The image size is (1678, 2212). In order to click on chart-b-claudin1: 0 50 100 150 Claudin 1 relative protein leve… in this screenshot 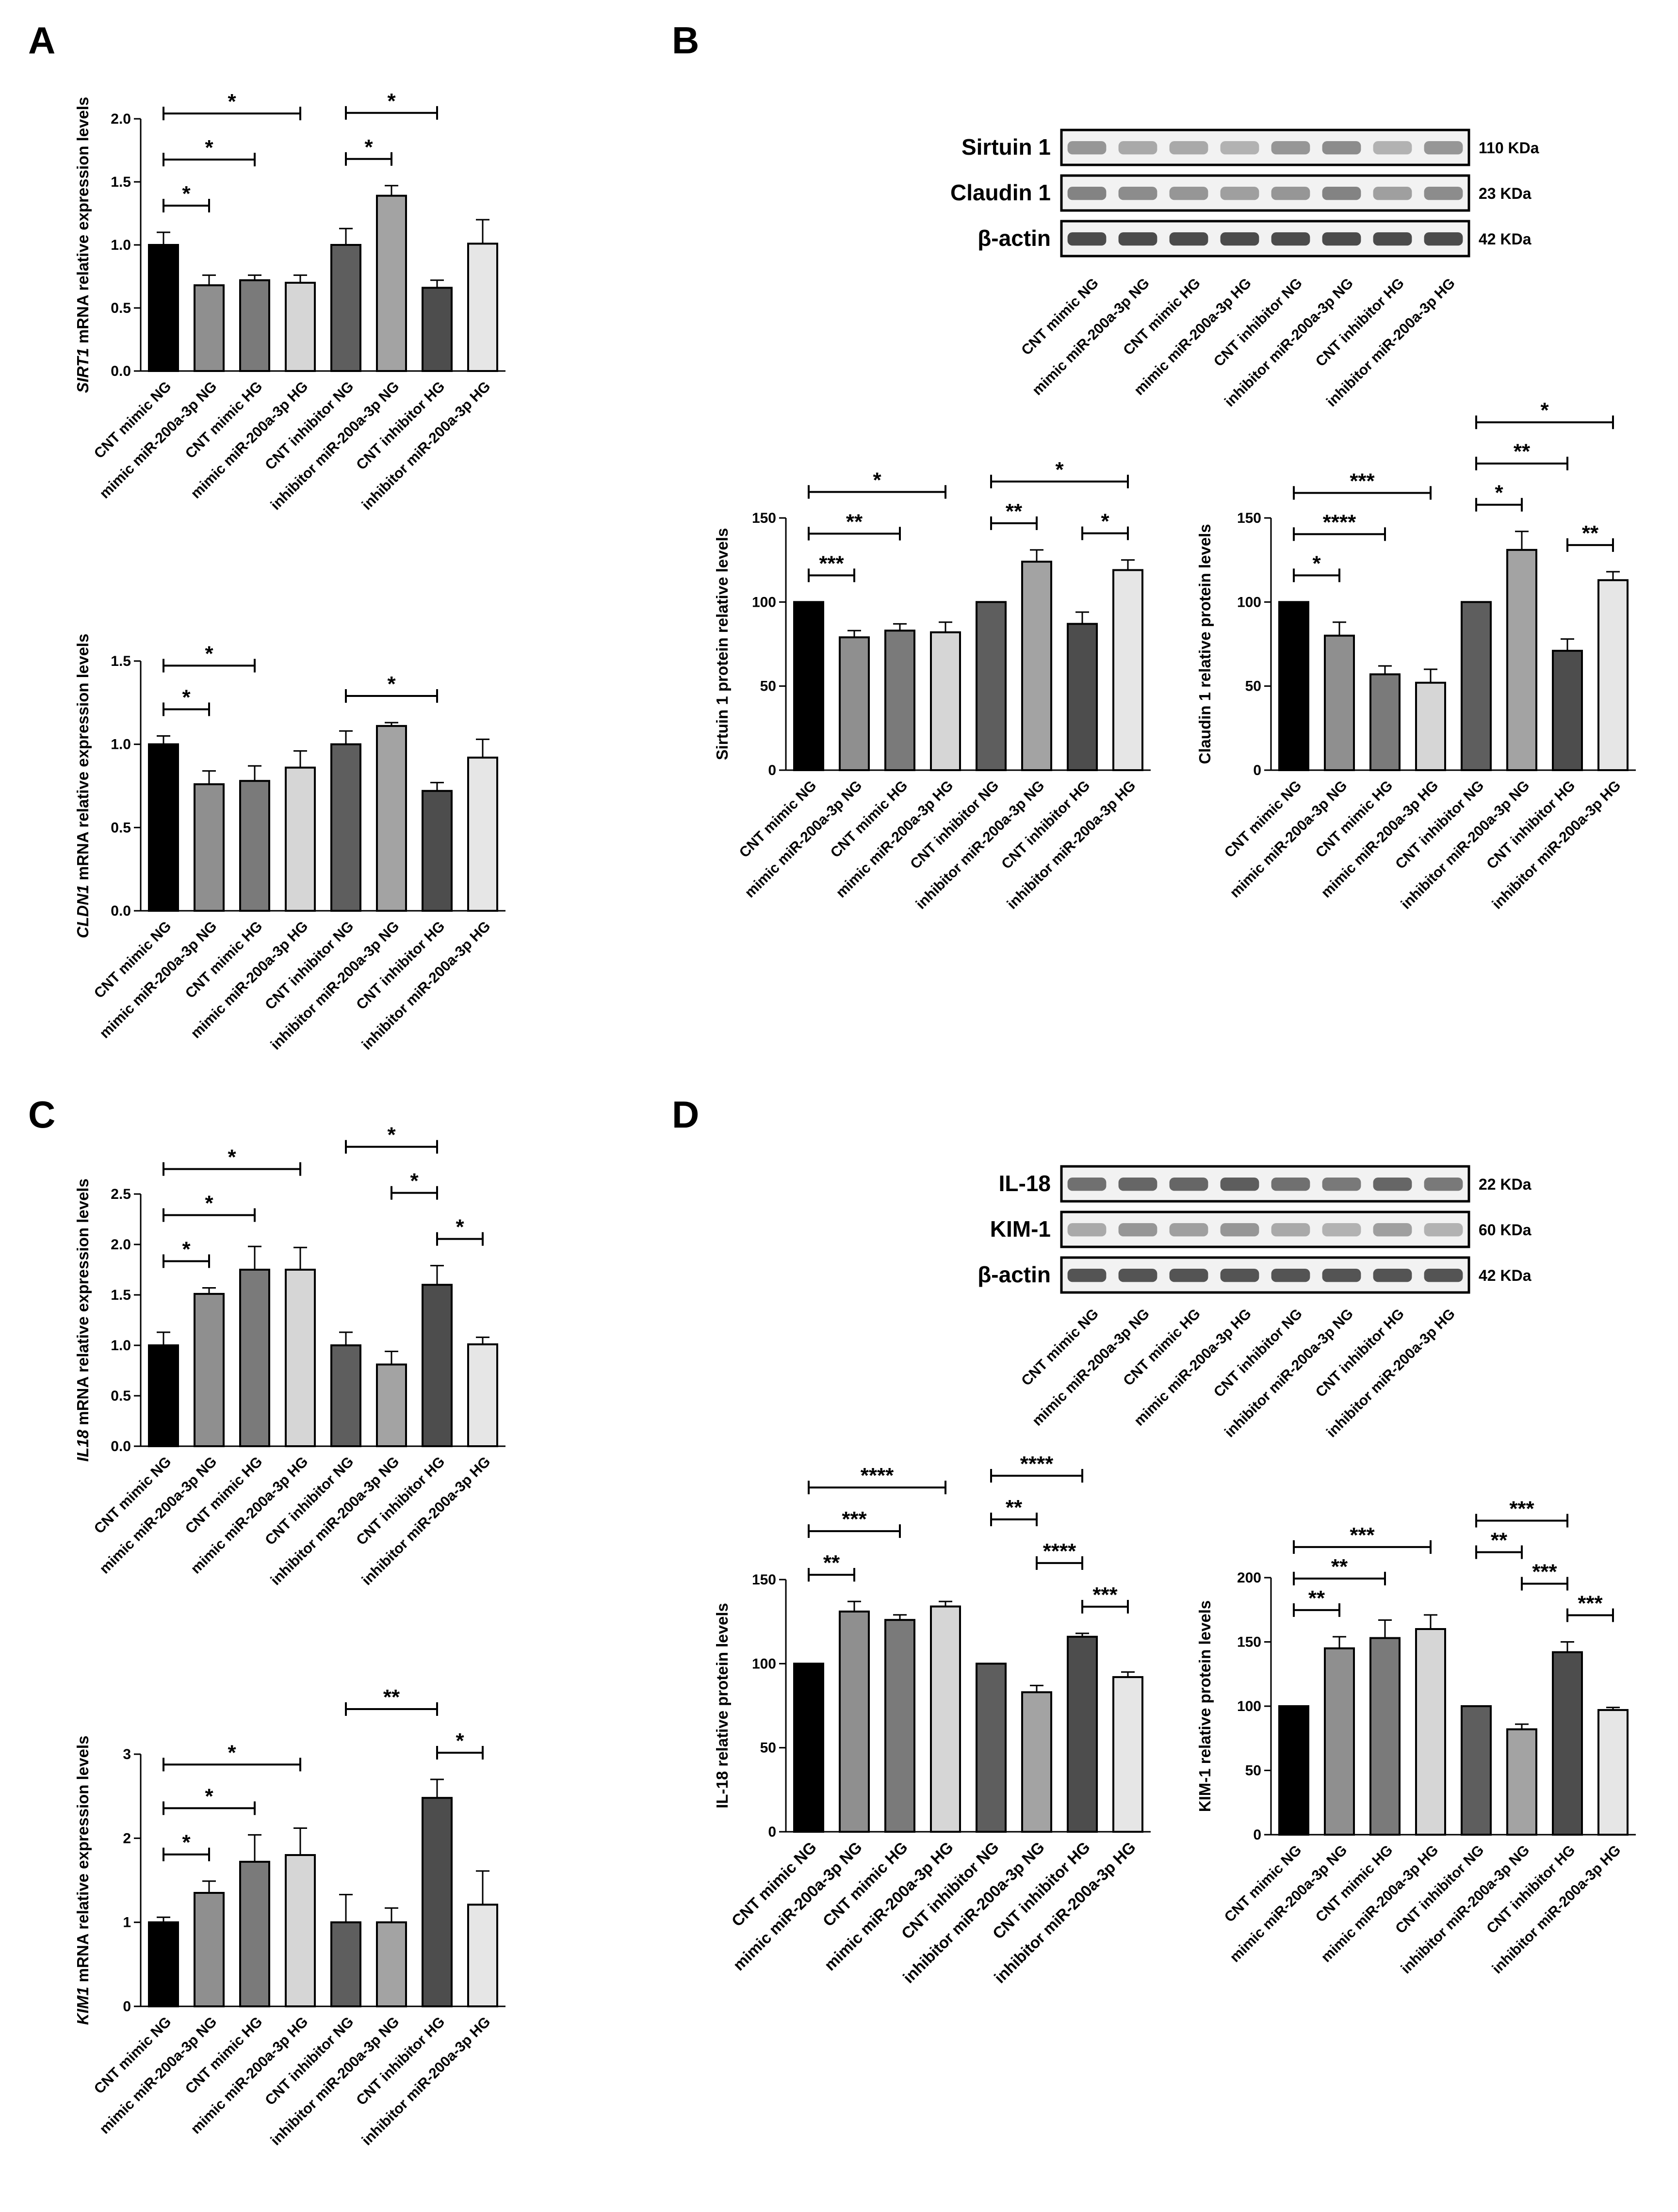, I will do `click(1416, 655)`.